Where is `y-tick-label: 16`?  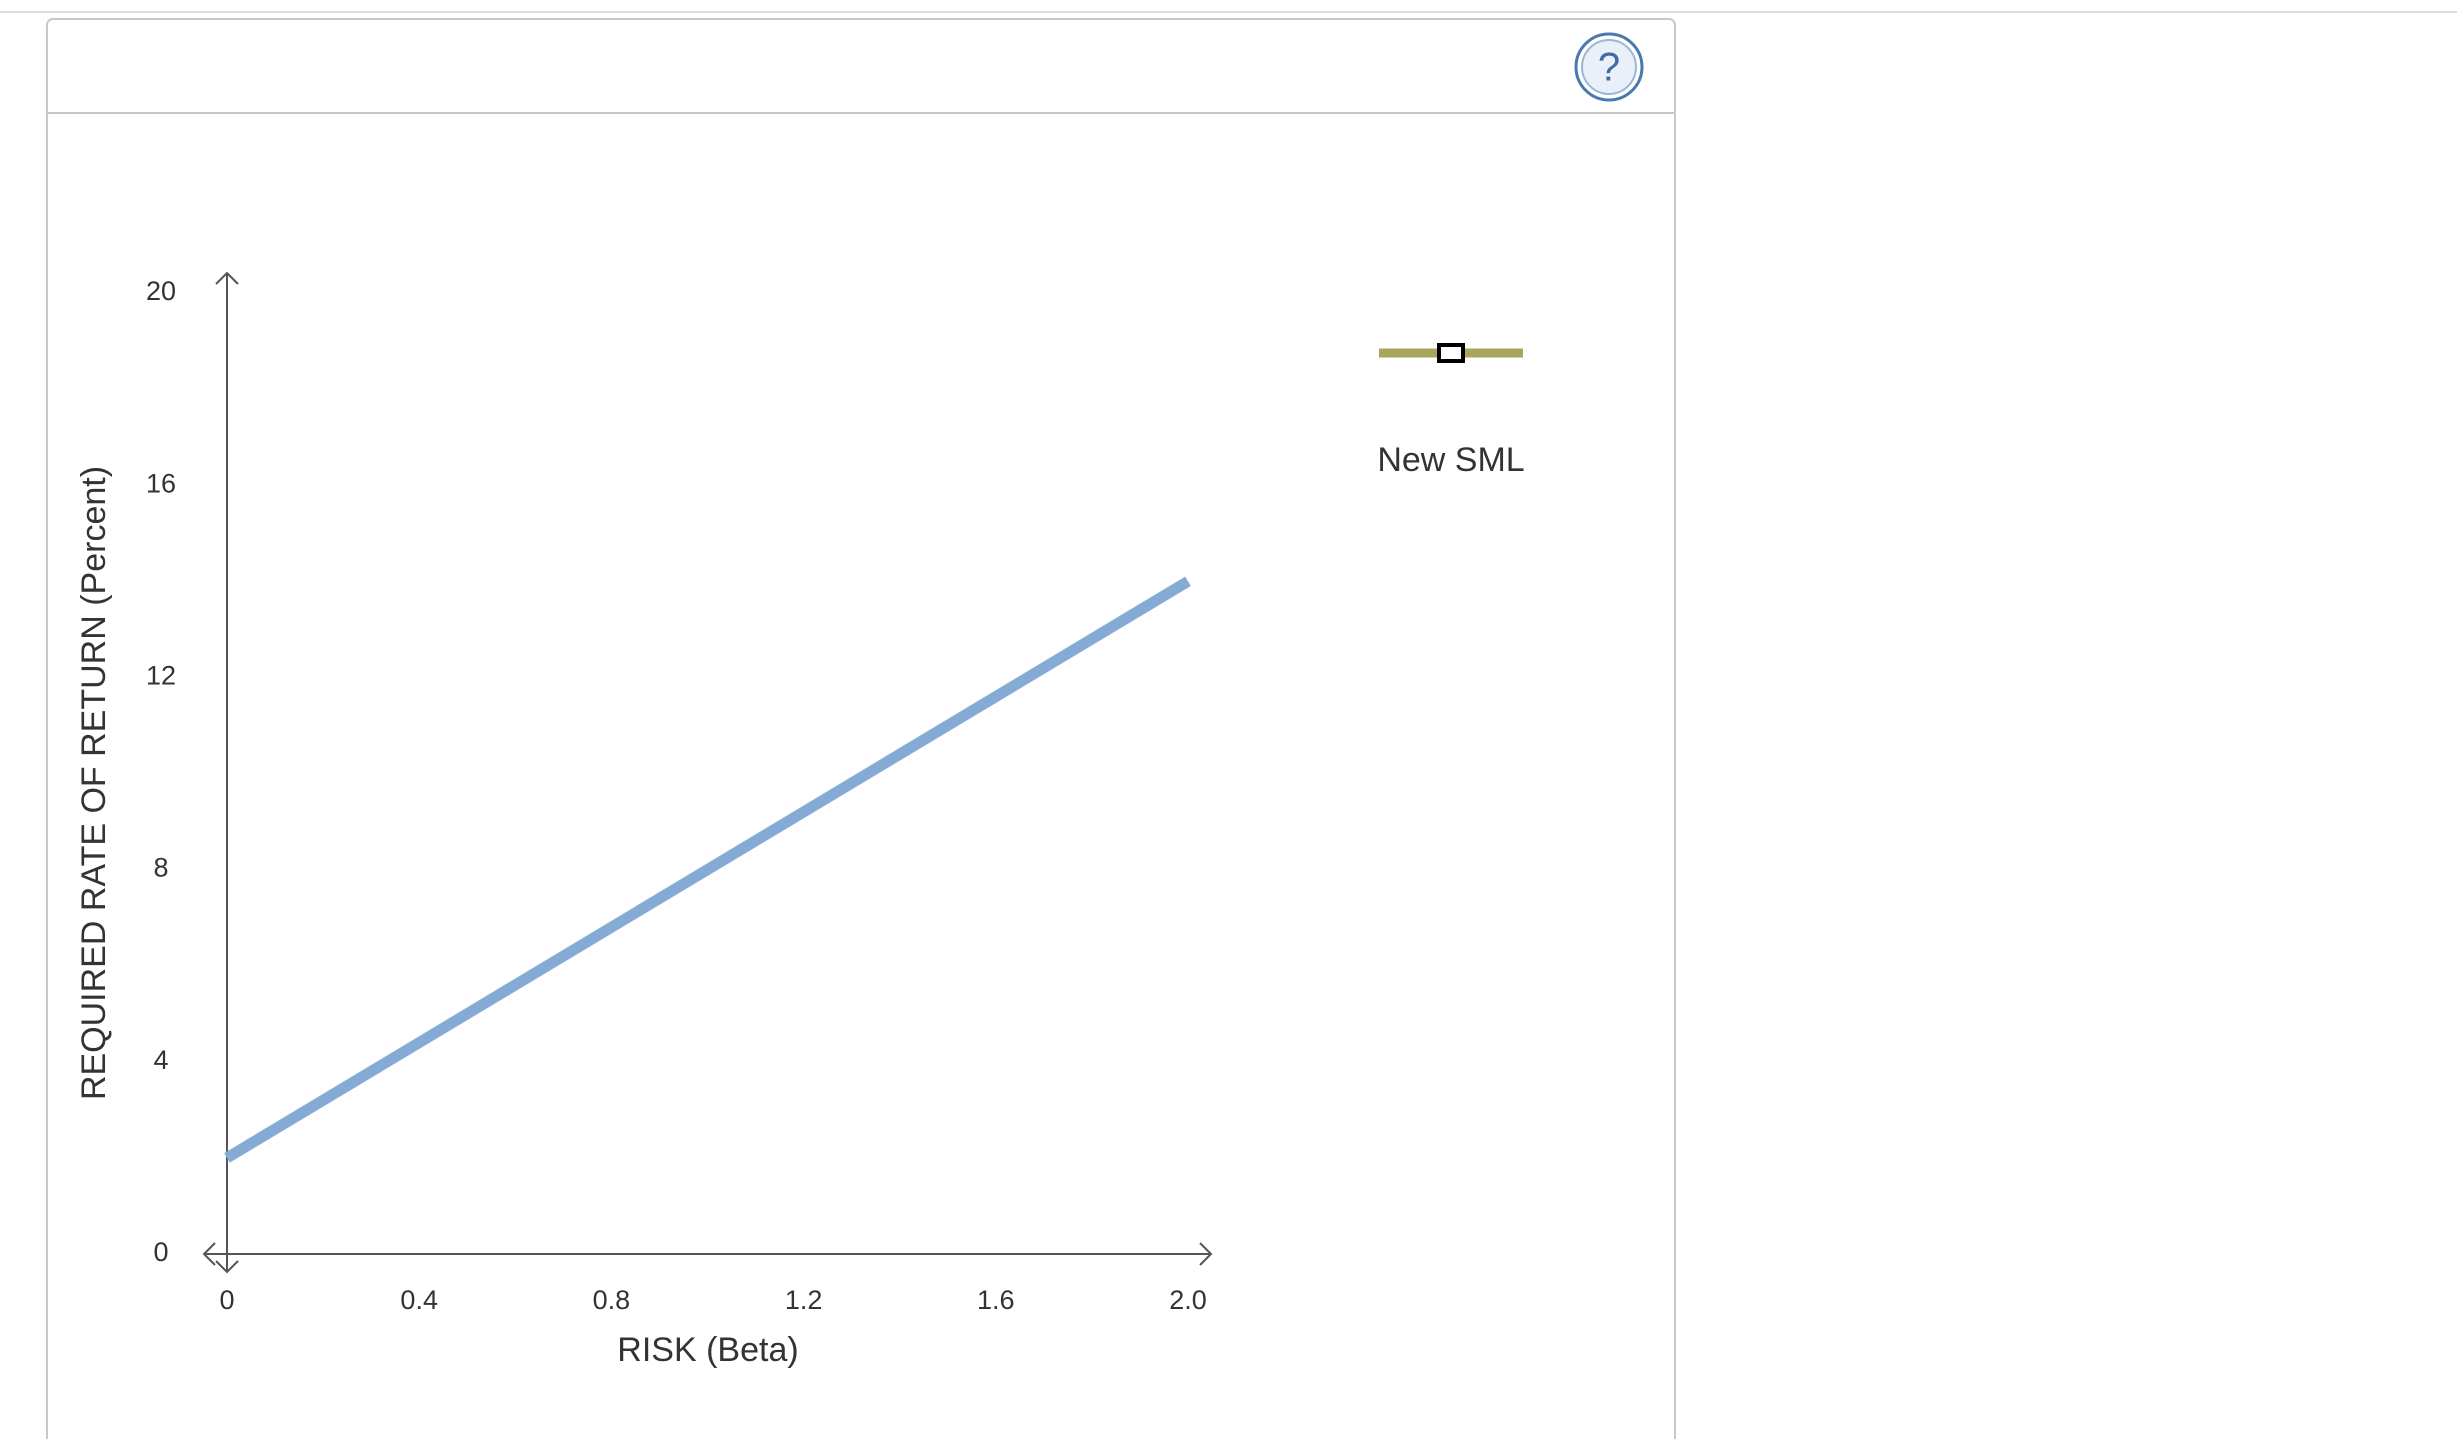
y-tick-label: 16 is located at coordinates (161, 483).